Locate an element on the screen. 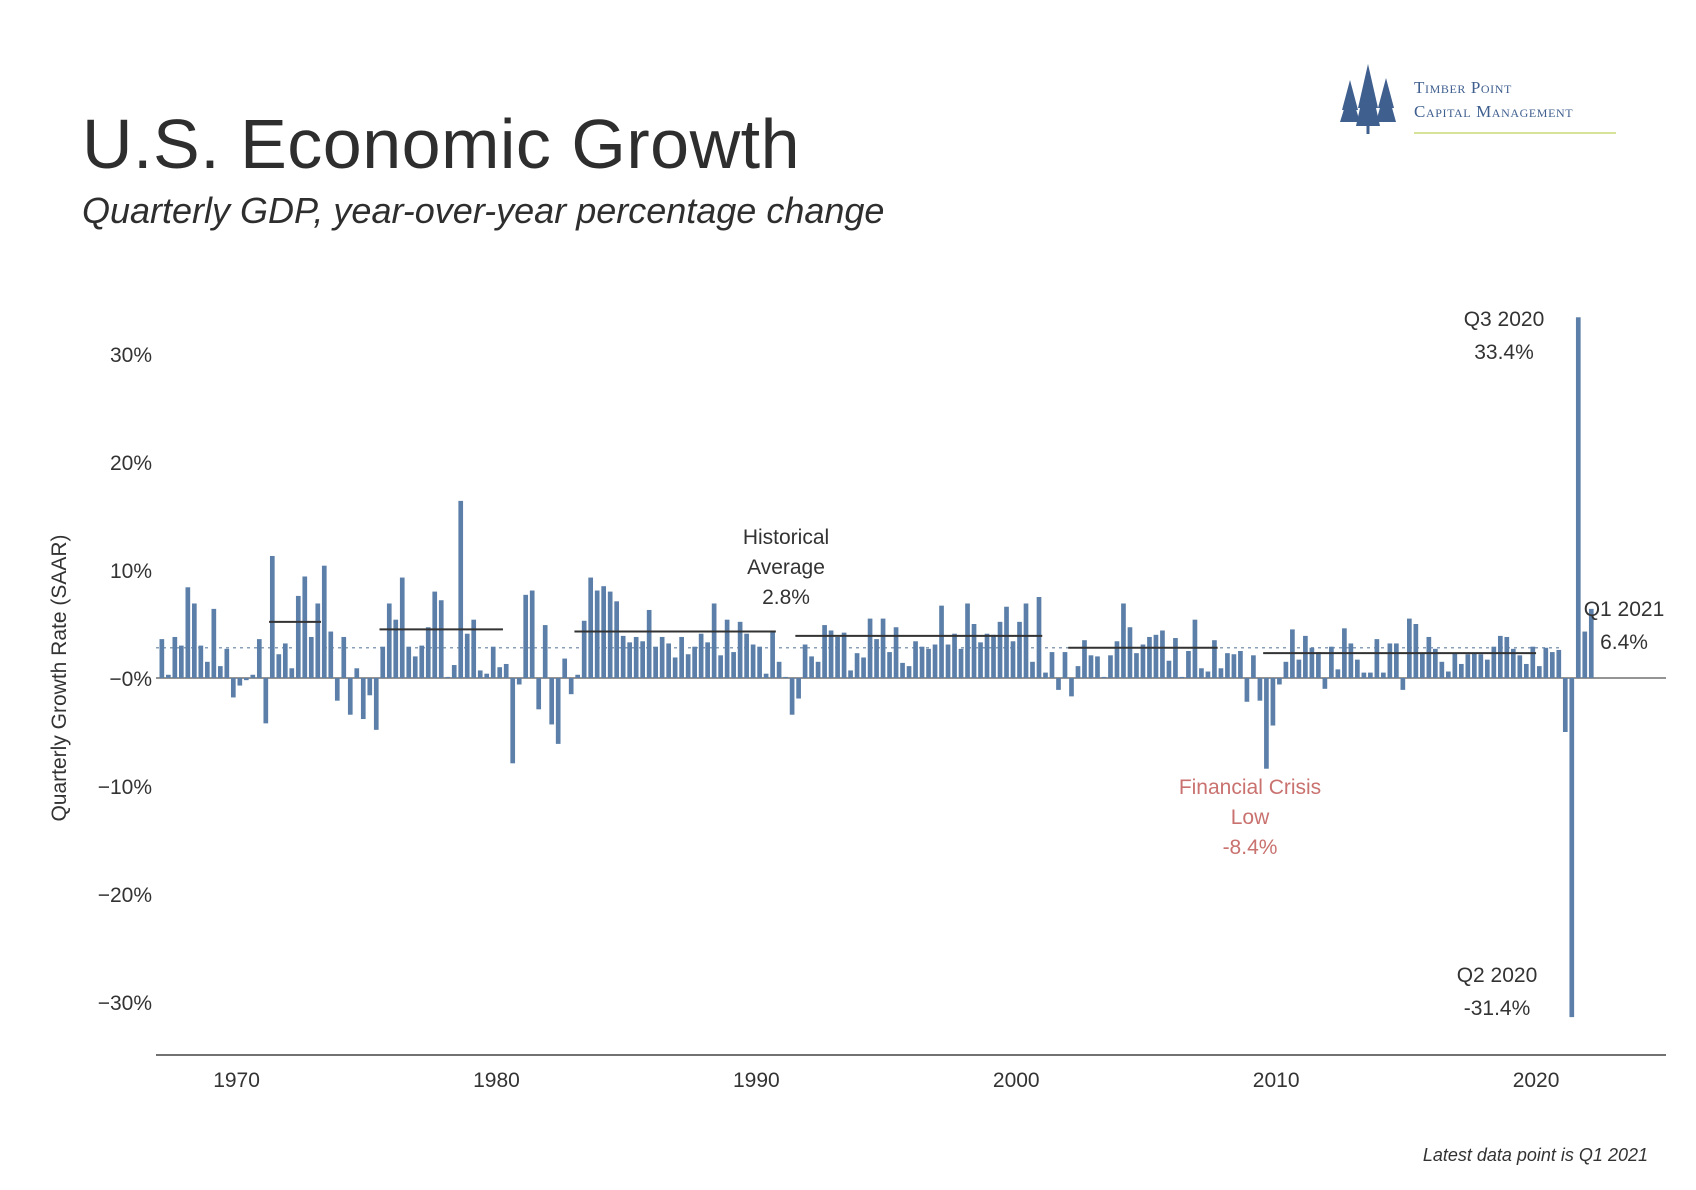  logo-line-1: Timber Point is located at coordinates (1463, 87).